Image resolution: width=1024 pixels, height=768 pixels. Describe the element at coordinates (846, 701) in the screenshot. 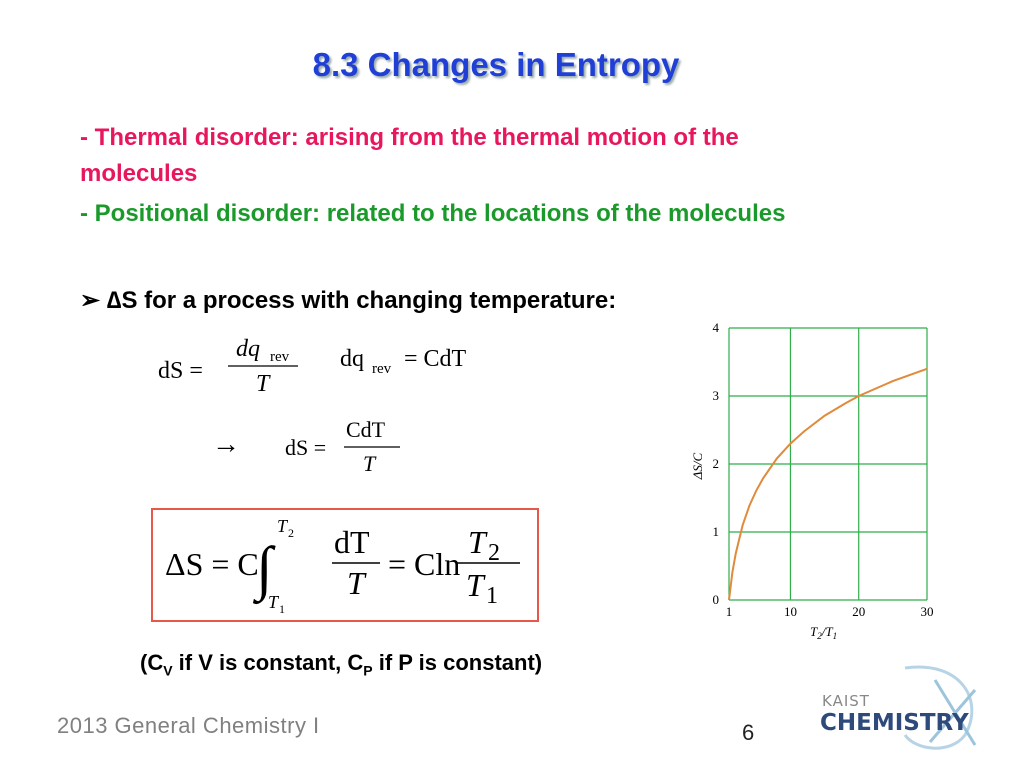

I see `logo-top: KAIST` at that location.